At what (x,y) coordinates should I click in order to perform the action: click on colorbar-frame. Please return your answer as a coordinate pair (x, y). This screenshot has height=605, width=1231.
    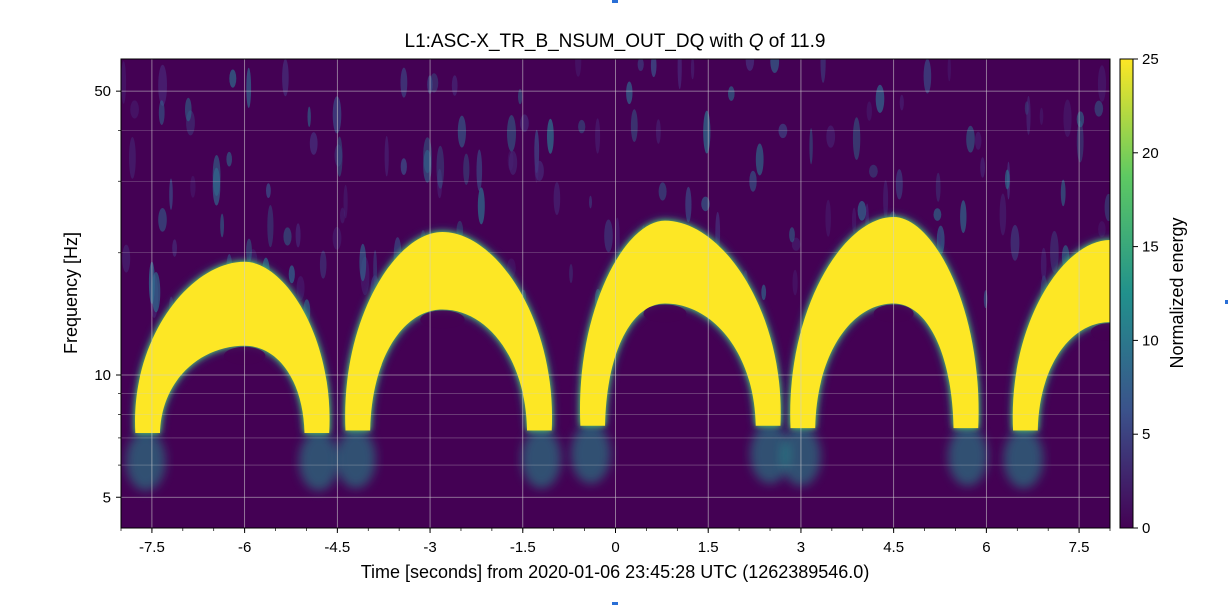
    Looking at the image, I should click on (1126, 293).